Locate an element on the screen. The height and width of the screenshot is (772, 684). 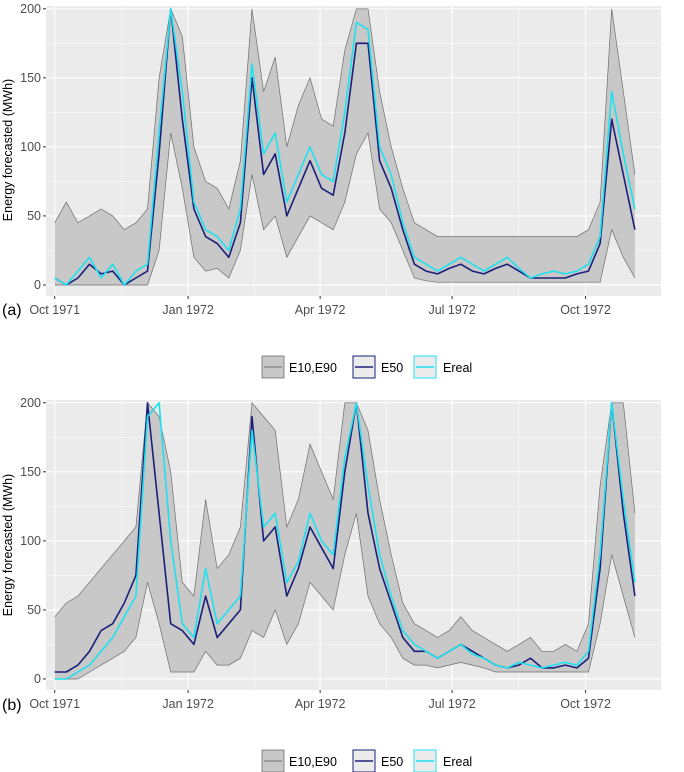
legend-b: E10,E90 E50 Ereal is located at coordinates (366, 760).